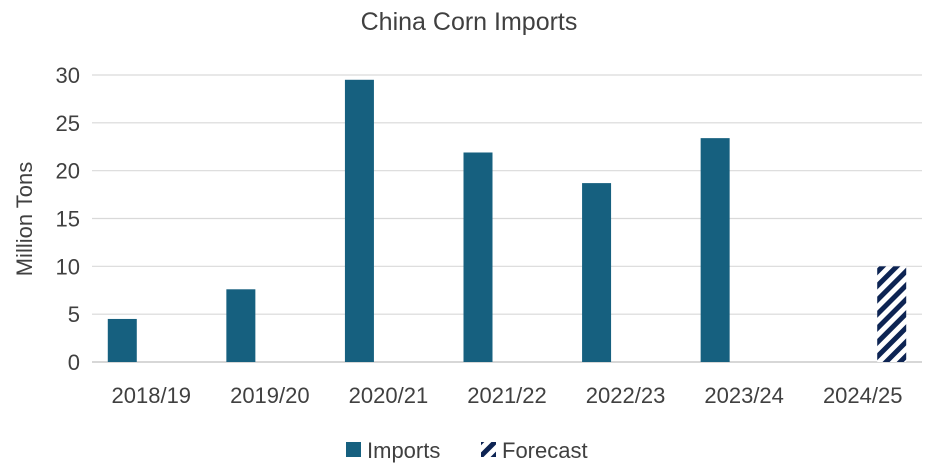  Describe the element at coordinates (469, 22) in the screenshot. I see `chart-title: China Corn Imports` at that location.